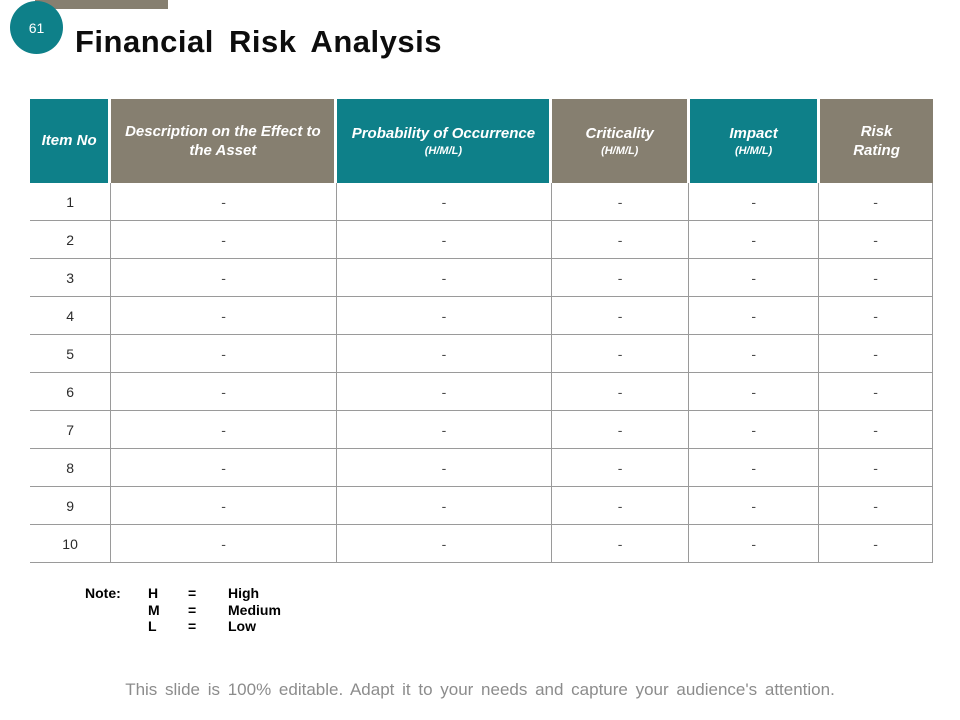 This screenshot has height=720, width=960. I want to click on item-no-cell: 1, so click(71, 201).